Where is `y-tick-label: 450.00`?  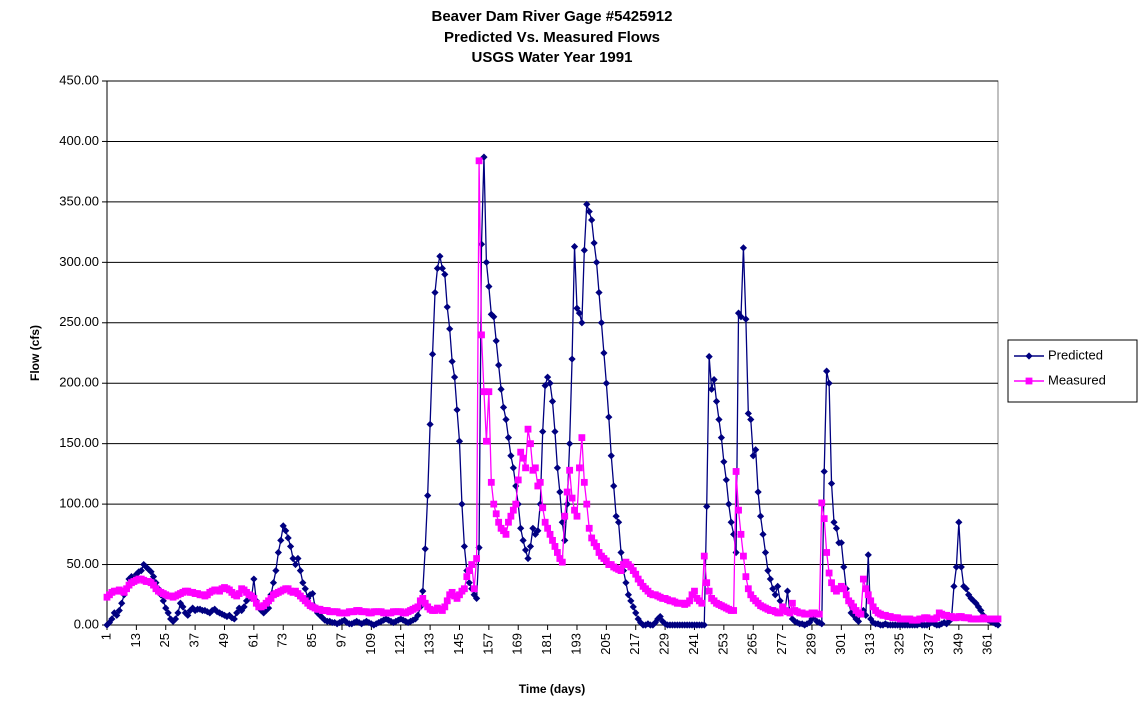 y-tick-label: 450.00 is located at coordinates (79, 79).